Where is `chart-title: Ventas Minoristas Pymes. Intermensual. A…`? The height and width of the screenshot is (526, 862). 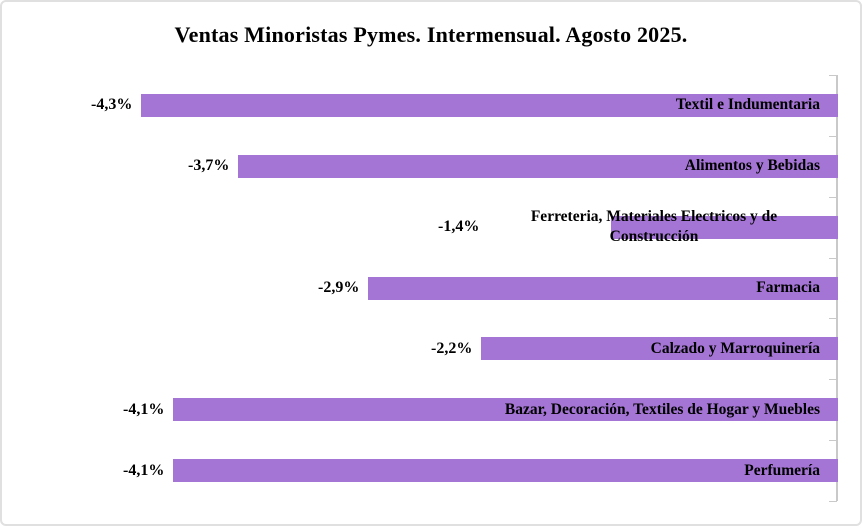 chart-title: Ventas Minoristas Pymes. Intermensual. A… is located at coordinates (431, 34).